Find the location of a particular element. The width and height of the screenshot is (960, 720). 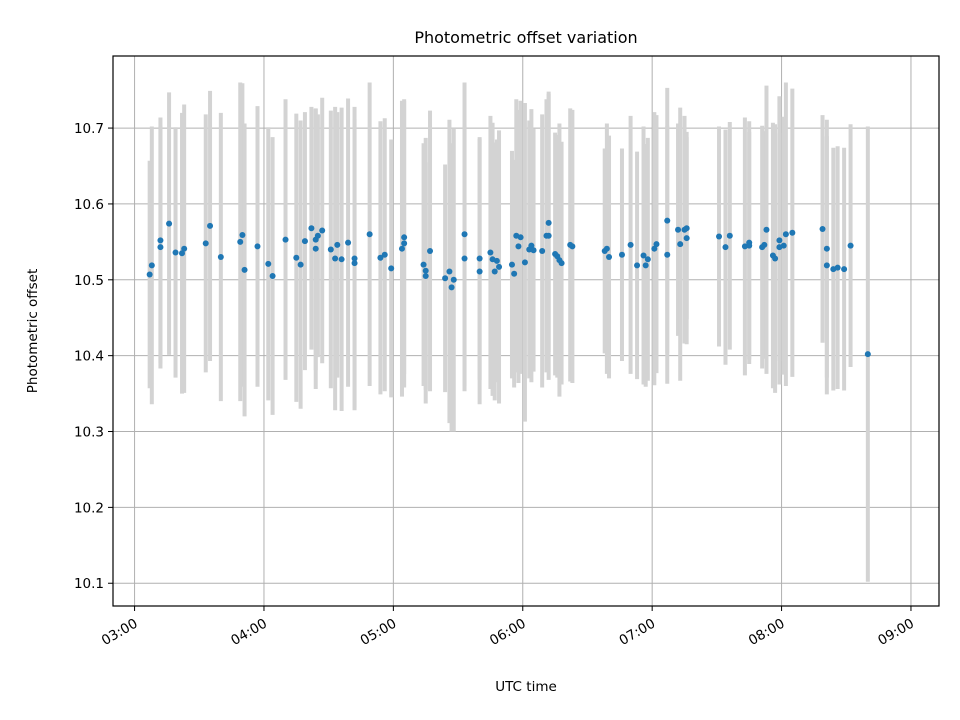

y-axis-ticks: 10.1 10.2 10.3 10.4 10.5 10.6 10.7 is located at coordinates (93, 356).